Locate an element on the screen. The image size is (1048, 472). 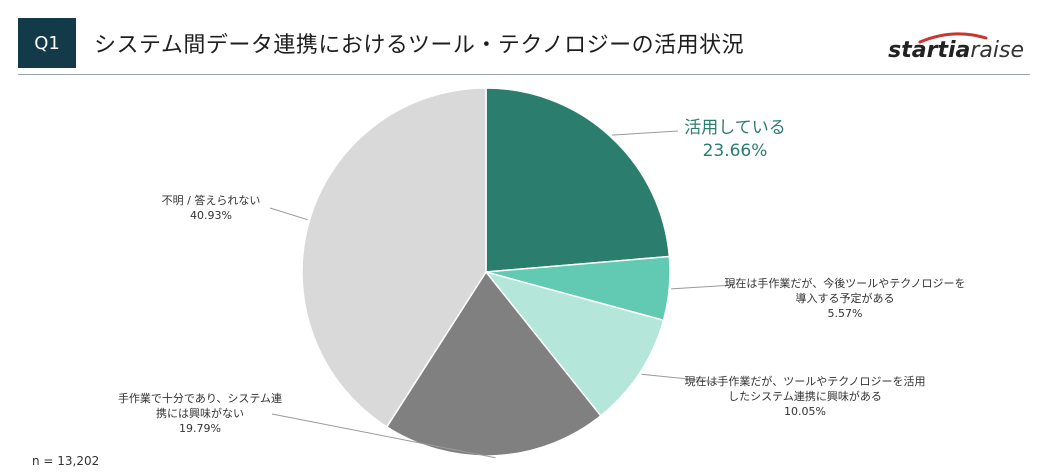
slice-label-2: 現在は手作業だが、今後ツールやテクノロジーを導入する予定がある 5.57% is located at coordinates (844, 298).